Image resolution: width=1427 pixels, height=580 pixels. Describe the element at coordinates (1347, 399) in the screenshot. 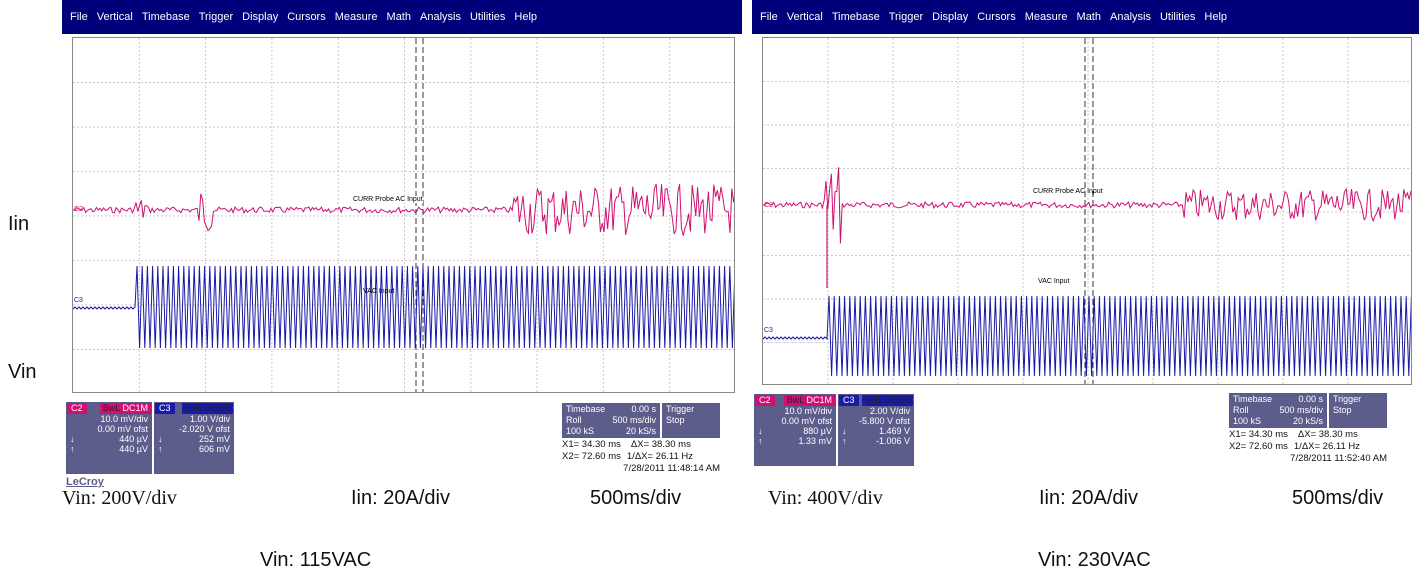

I see `trigger-label: Trigger` at that location.